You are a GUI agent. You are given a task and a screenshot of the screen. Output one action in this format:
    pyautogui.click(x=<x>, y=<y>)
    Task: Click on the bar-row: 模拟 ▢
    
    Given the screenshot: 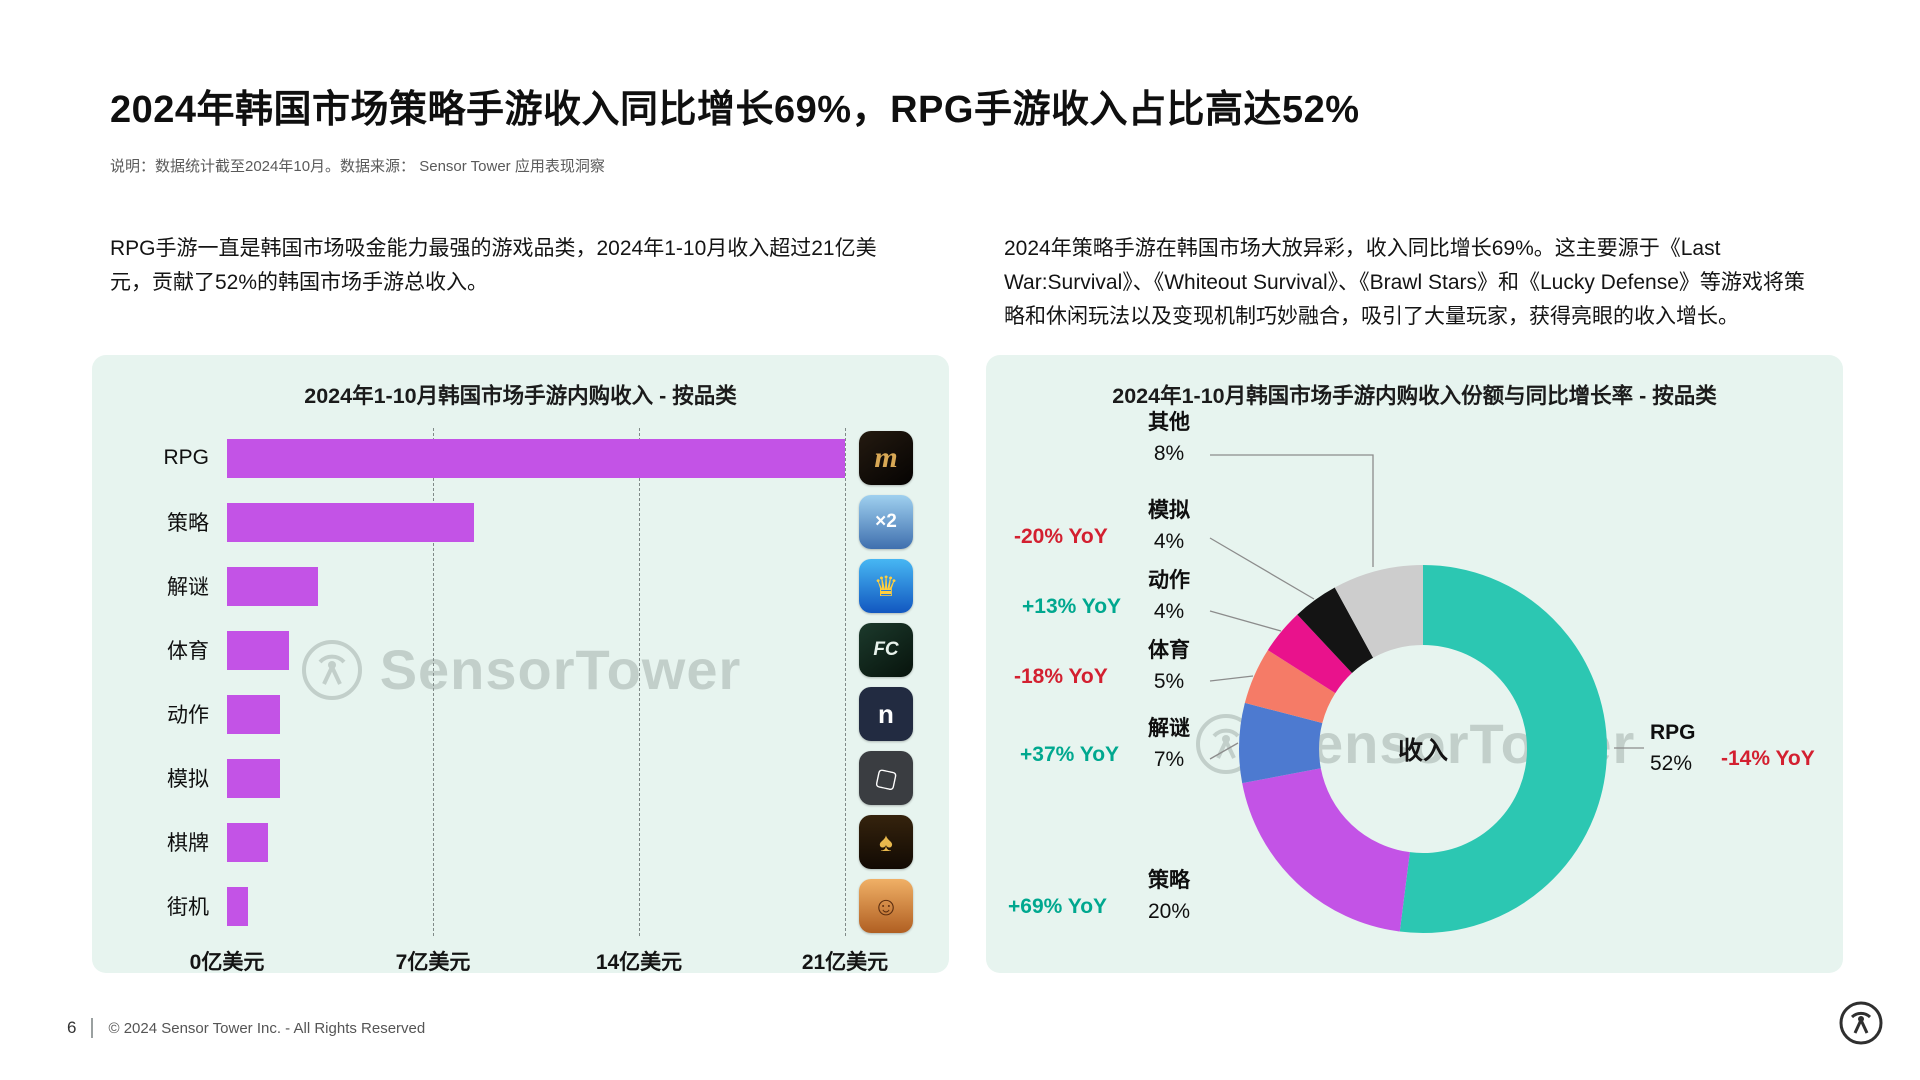 What is the action you would take?
    pyautogui.click(x=519, y=778)
    